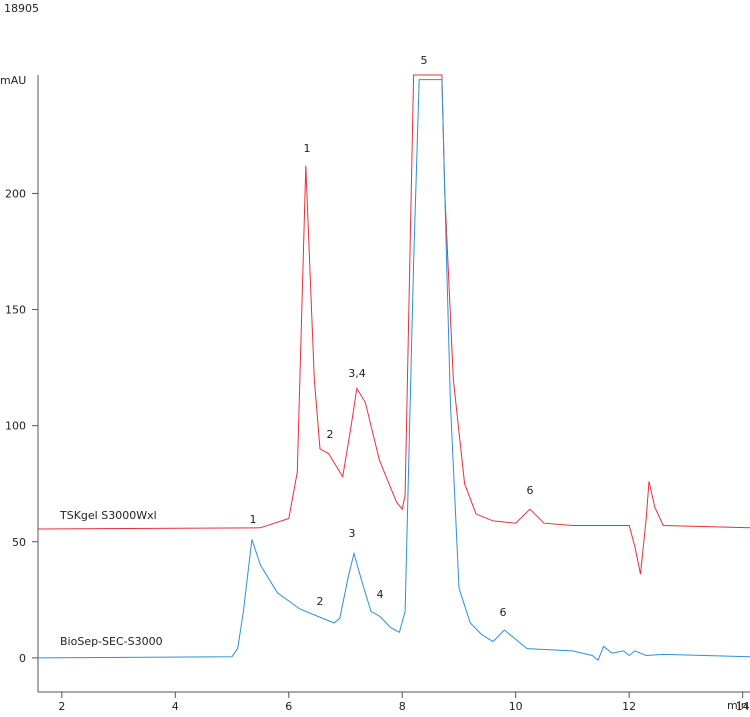 The height and width of the screenshot is (717, 750). I want to click on y-tick-label: 50, so click(19, 542).